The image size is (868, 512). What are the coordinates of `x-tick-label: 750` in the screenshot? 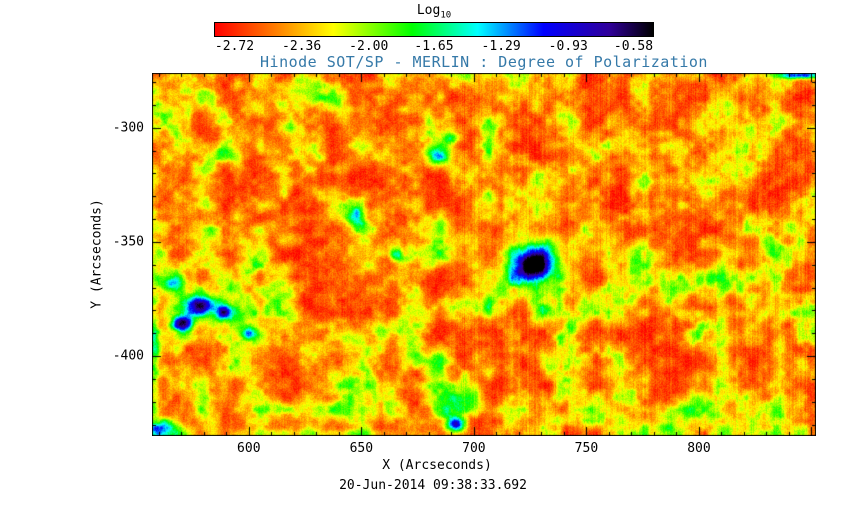 It's located at (586, 448).